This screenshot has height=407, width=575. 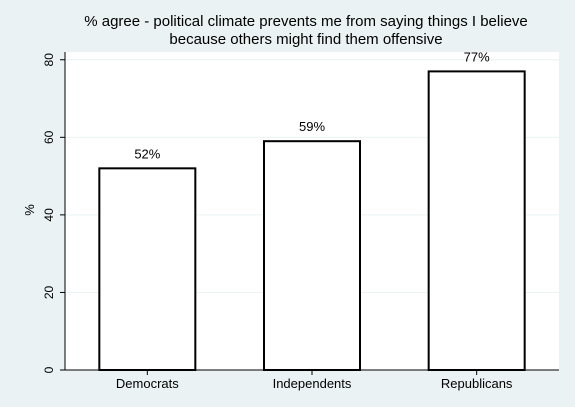 I want to click on y-axis-label: %, so click(x=29, y=210).